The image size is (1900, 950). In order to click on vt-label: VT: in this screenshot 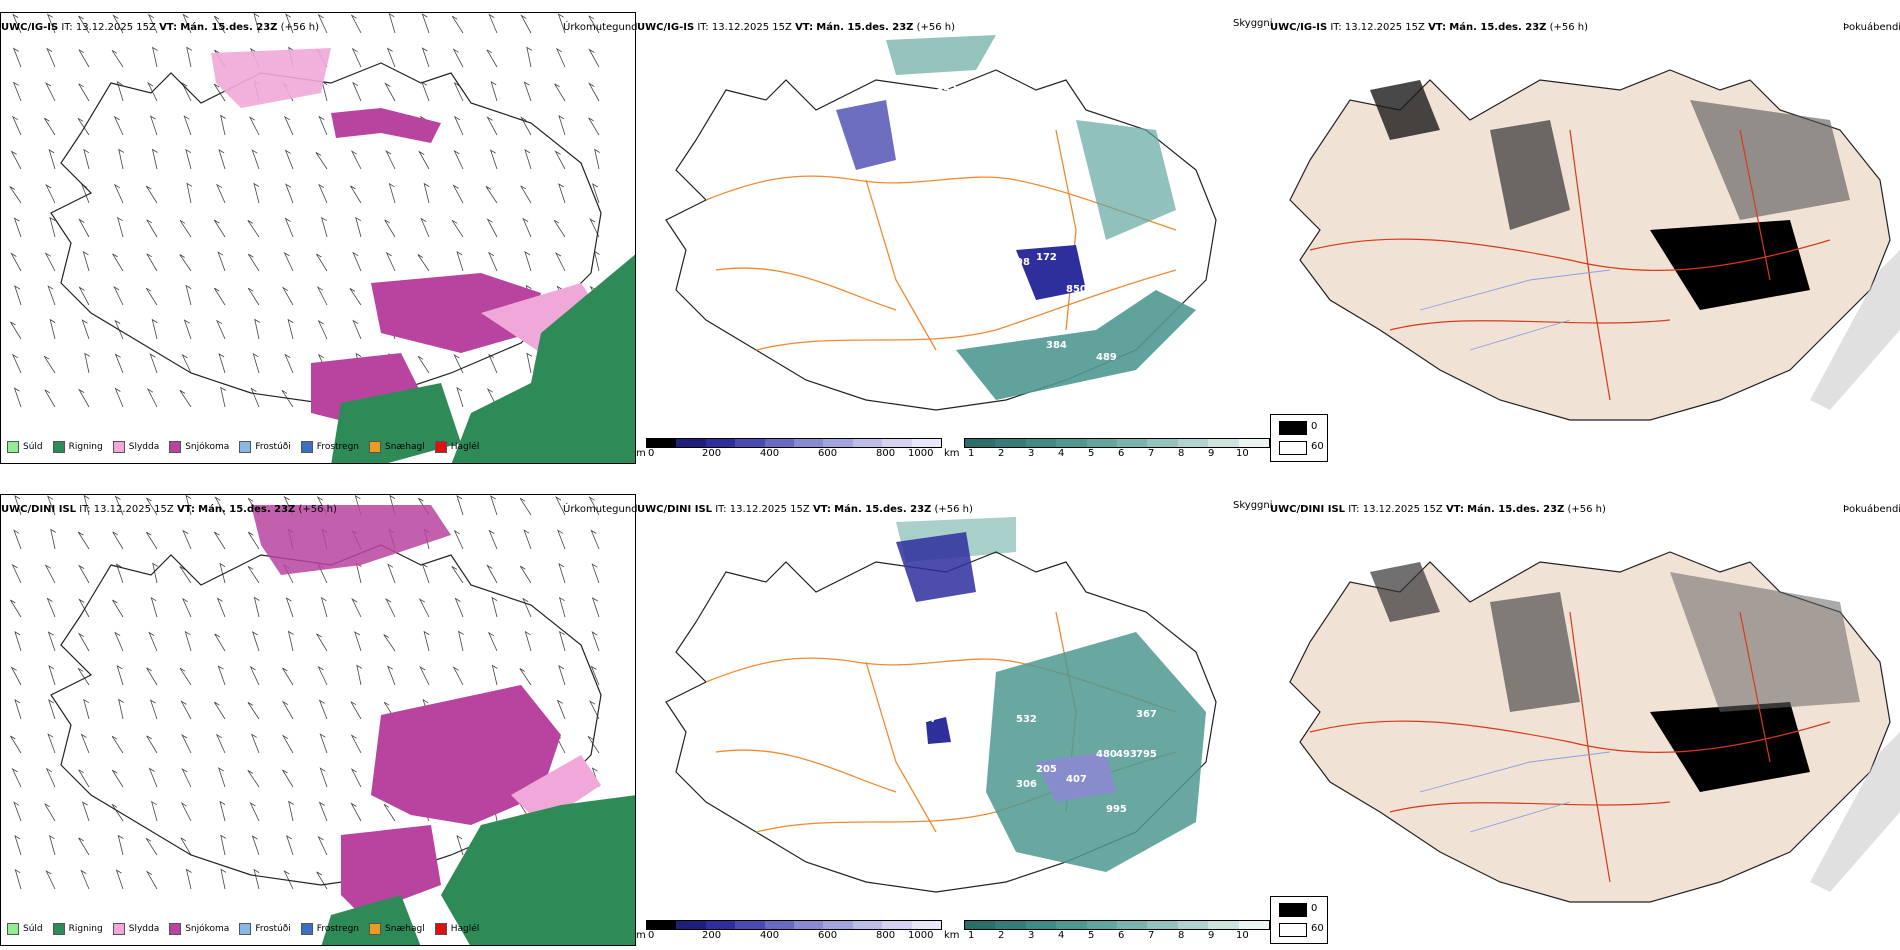, I will do `click(821, 509)`.